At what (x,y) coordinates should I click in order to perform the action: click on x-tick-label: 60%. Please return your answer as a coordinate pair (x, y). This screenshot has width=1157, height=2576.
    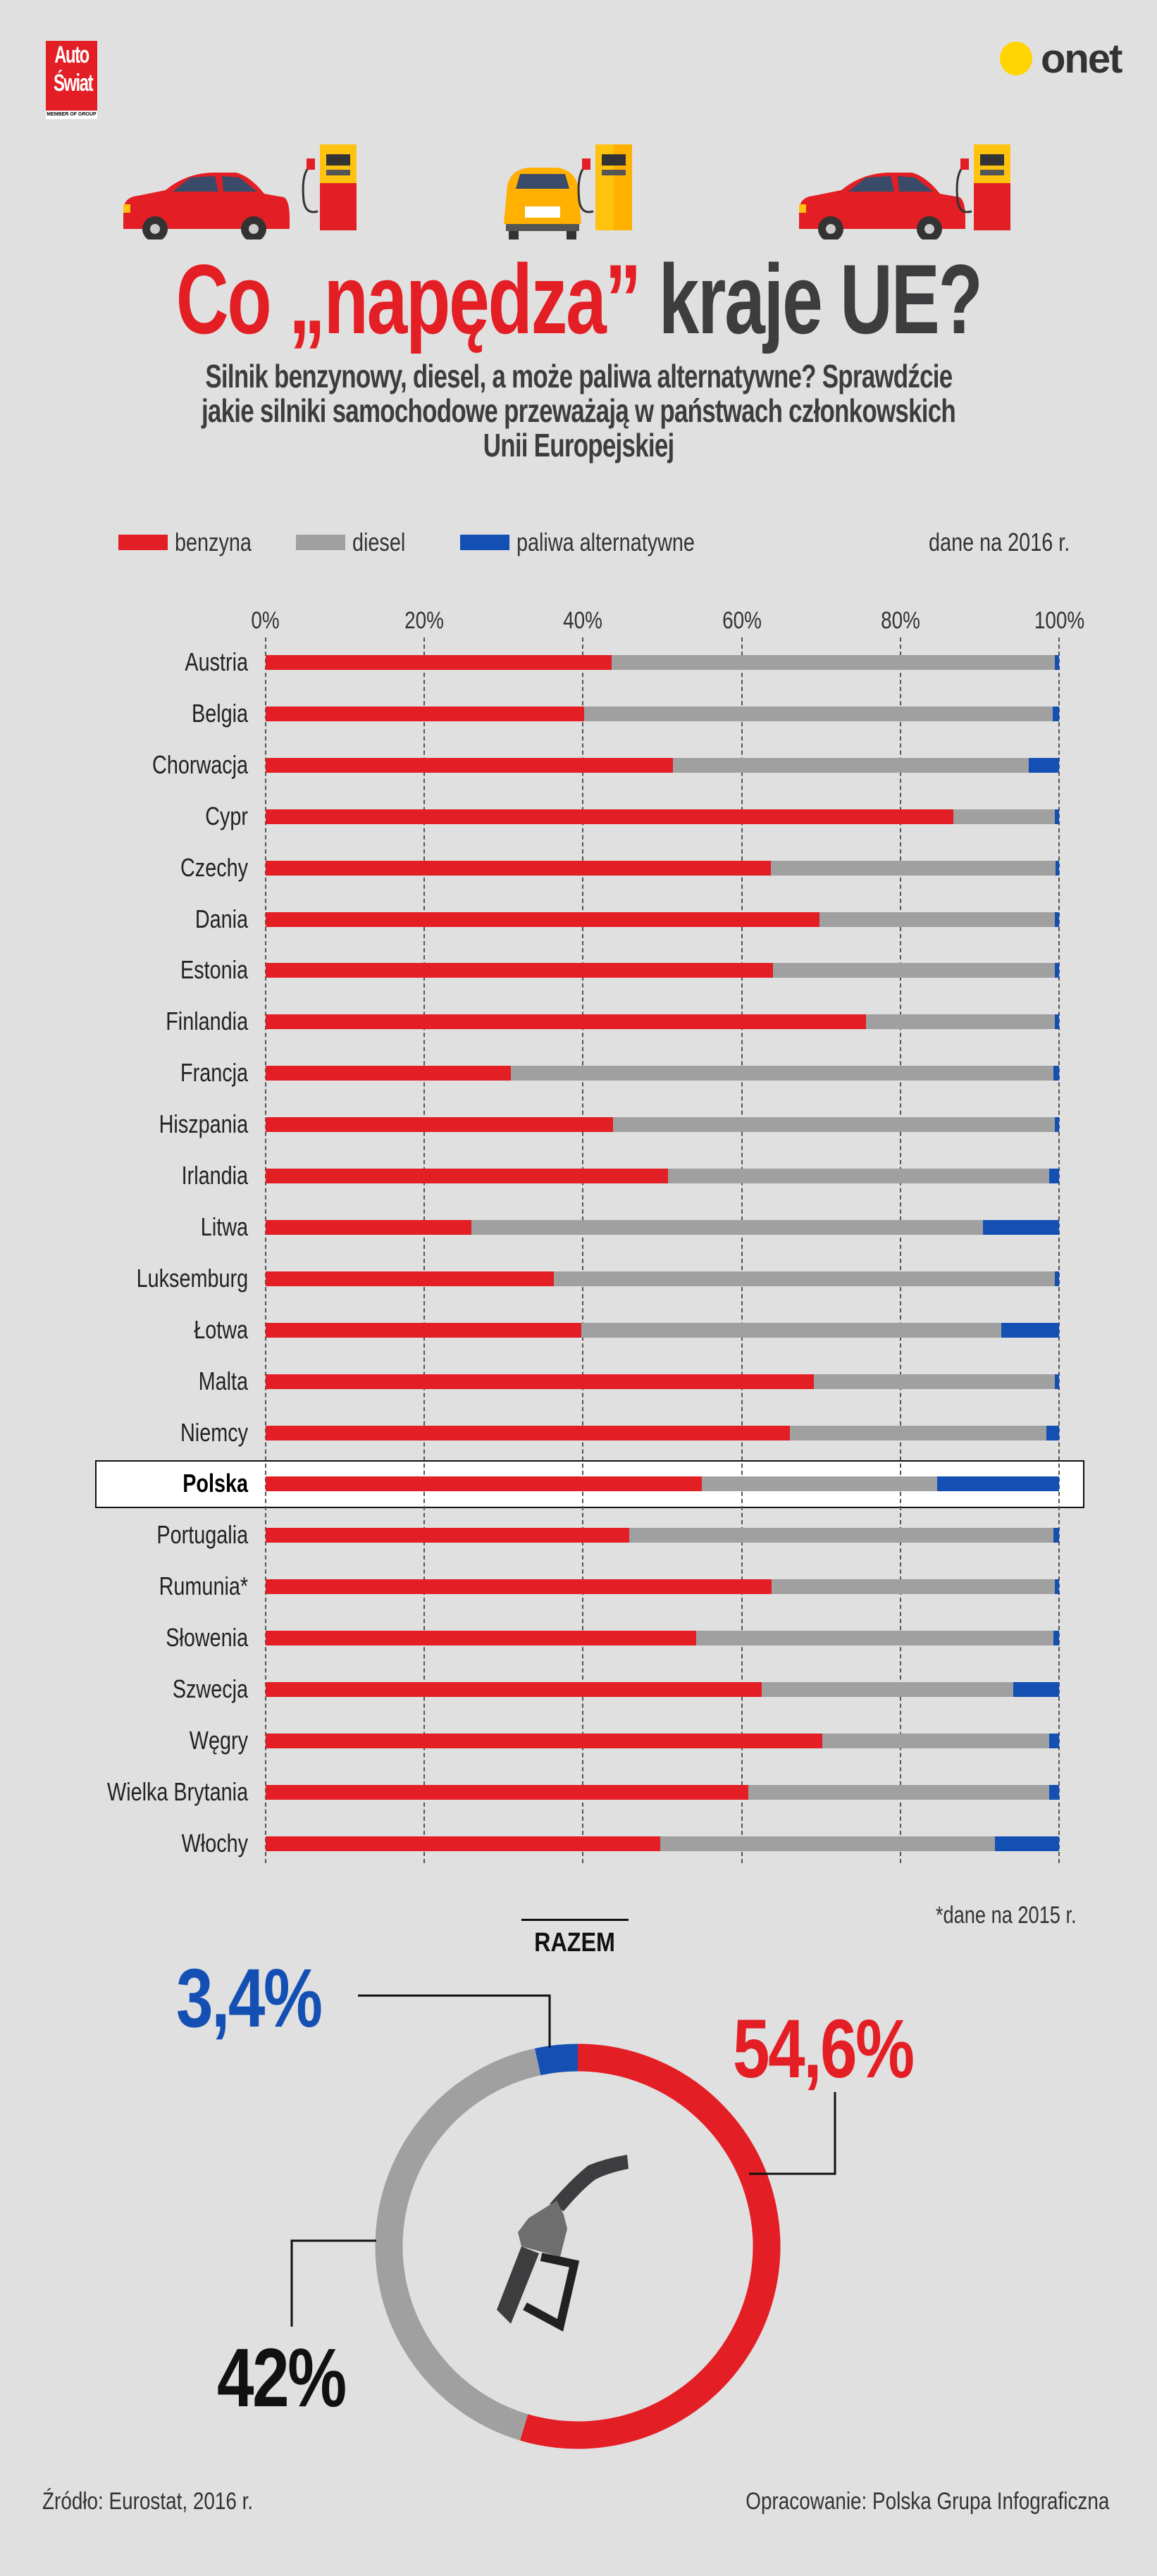
    Looking at the image, I should click on (742, 620).